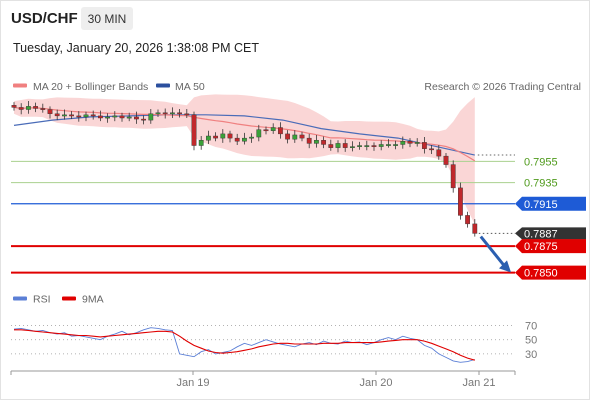  I want to click on rsi-legend: RSI 9MA, so click(58, 300).